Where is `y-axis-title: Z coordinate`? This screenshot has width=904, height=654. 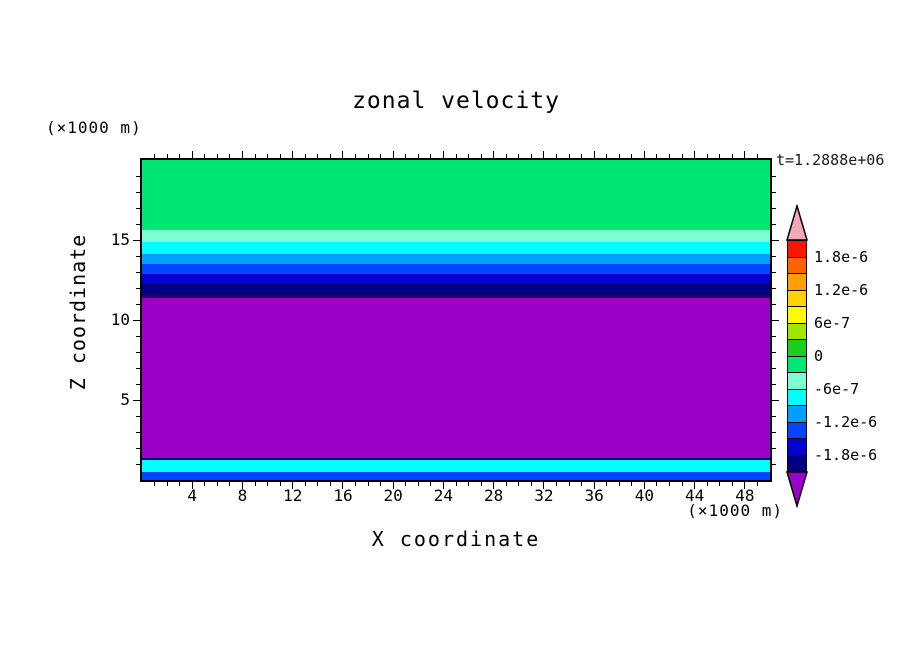
y-axis-title: Z coordinate is located at coordinates (78, 312).